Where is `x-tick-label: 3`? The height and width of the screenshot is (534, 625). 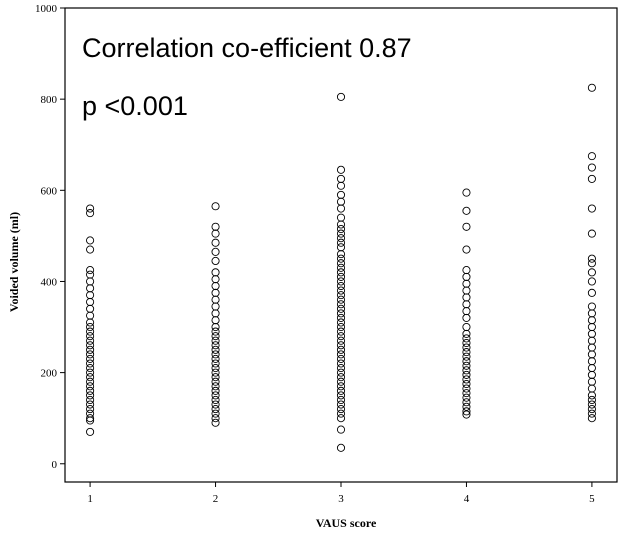
x-tick-label: 3 is located at coordinates (341, 499).